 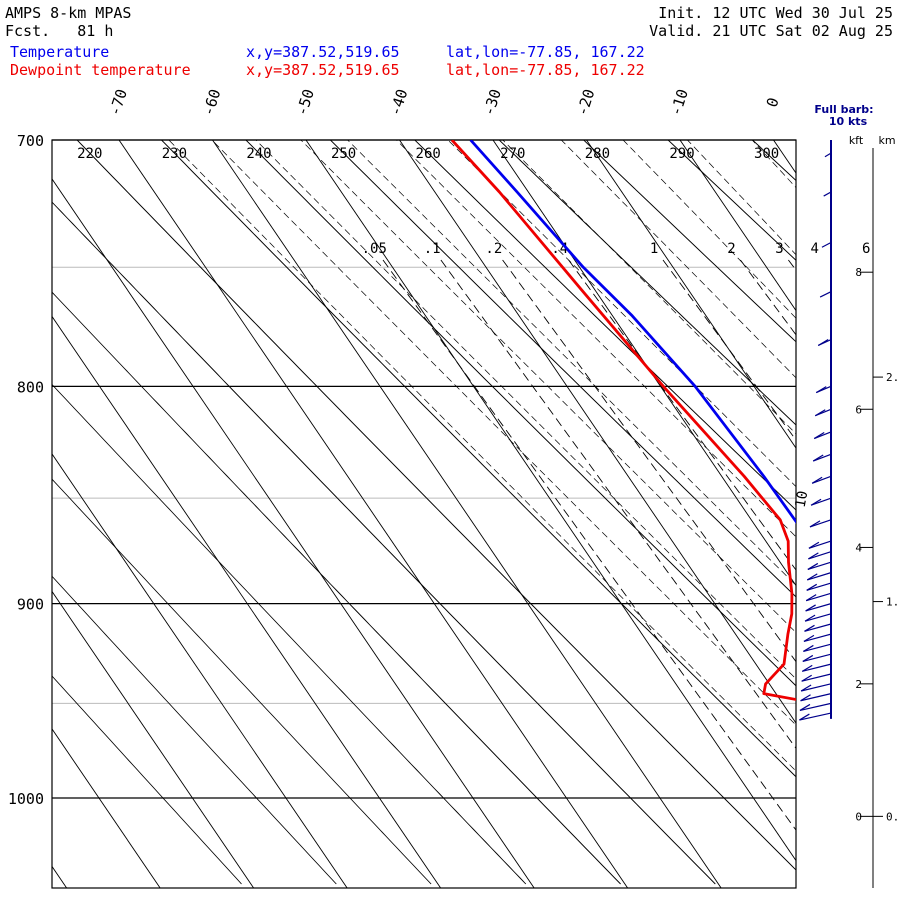 What do you see at coordinates (60, 52) in the screenshot?
I see `temperature-legend: Temperature` at bounding box center [60, 52].